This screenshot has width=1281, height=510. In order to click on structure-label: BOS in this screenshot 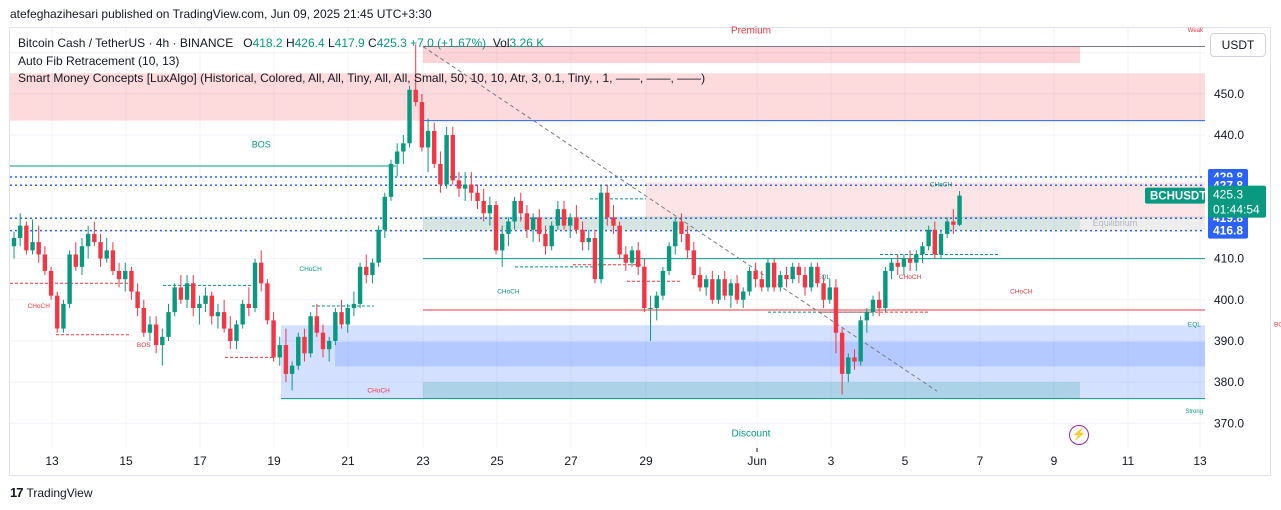, I will do `click(144, 345)`.